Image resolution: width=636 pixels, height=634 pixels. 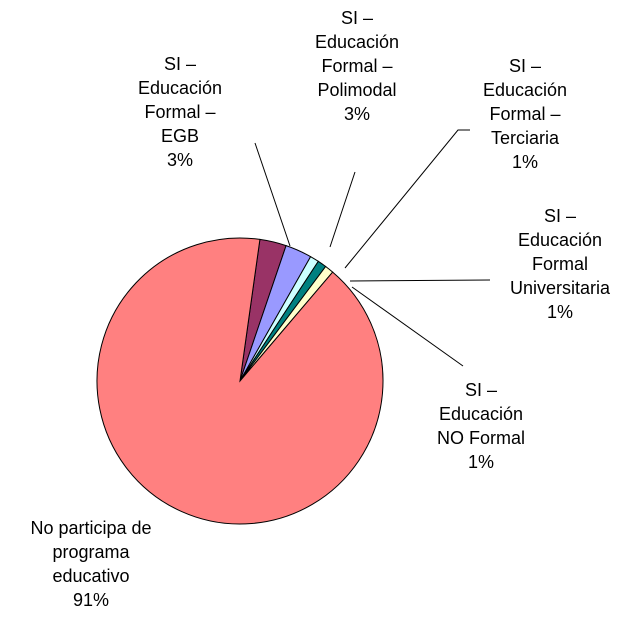 I want to click on category-label: SI – Educación Formal – Terciaria, so click(x=525, y=102).